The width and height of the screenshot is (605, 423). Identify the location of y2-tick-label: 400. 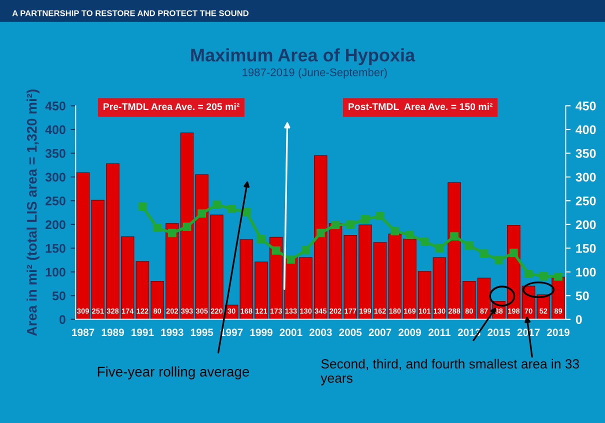
(586, 129).